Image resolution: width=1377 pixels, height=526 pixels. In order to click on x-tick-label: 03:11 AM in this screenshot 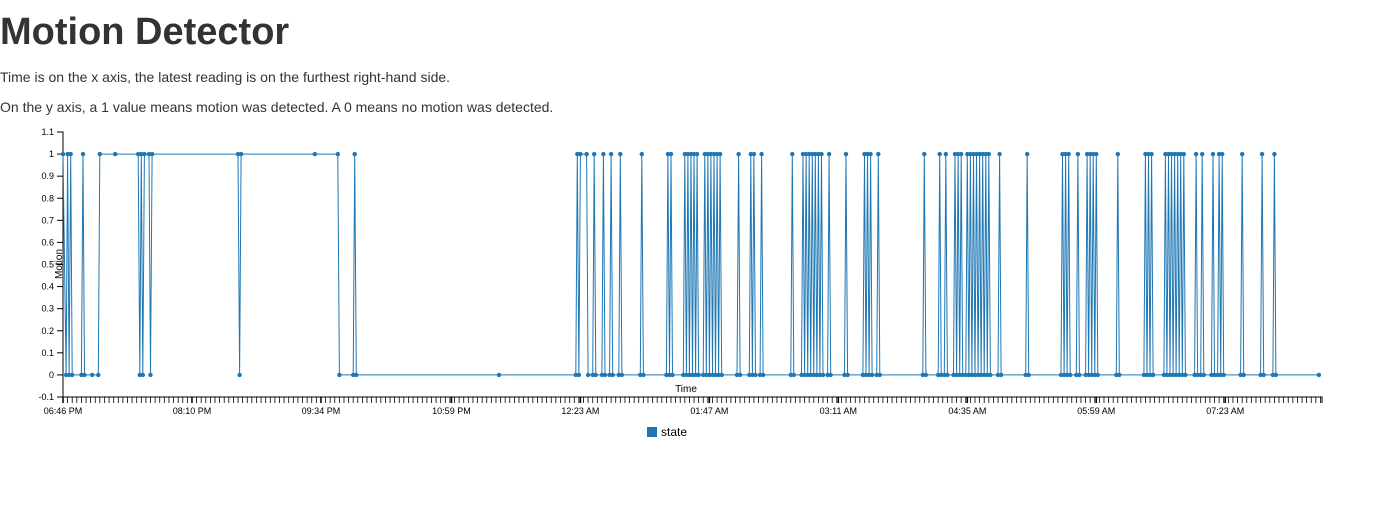, I will do `click(838, 411)`.